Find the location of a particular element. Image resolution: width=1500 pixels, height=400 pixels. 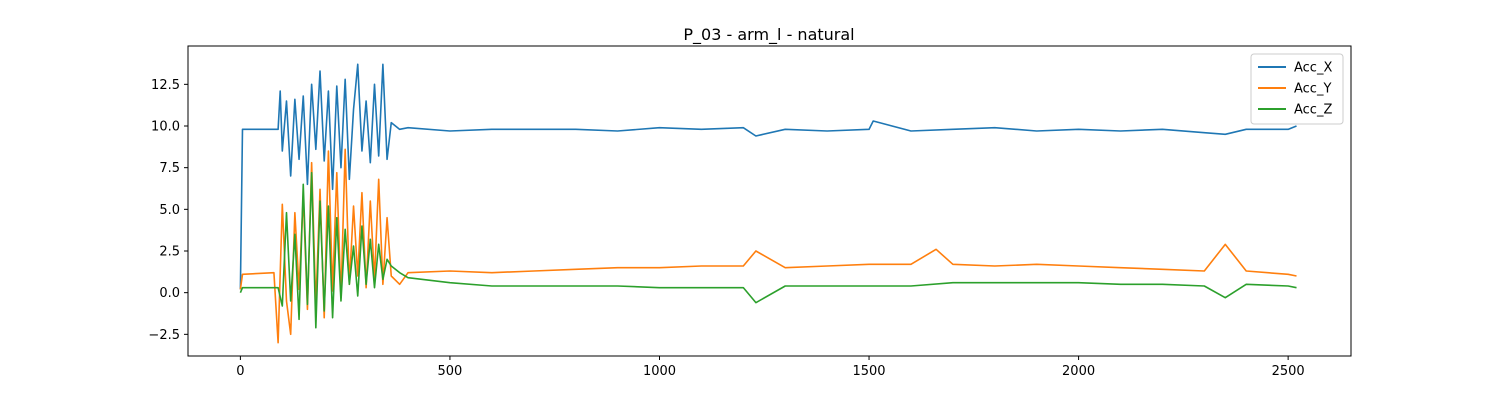

x-tick-label: 500 is located at coordinates (450, 371).